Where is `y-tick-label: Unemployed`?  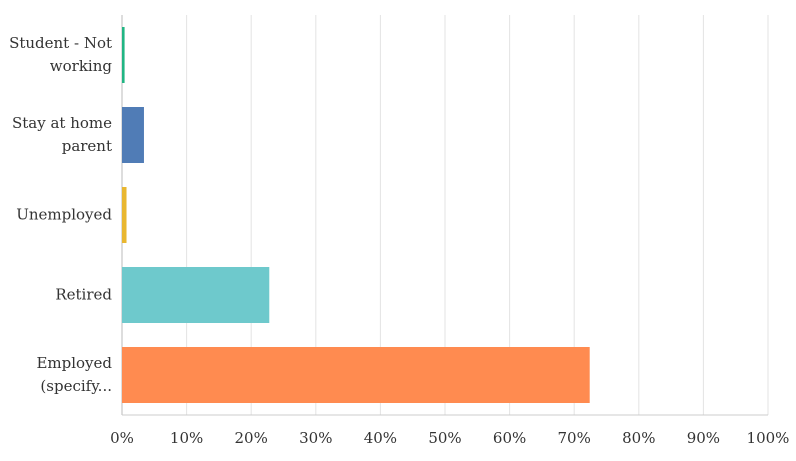 y-tick-label: Unemployed is located at coordinates (64, 214).